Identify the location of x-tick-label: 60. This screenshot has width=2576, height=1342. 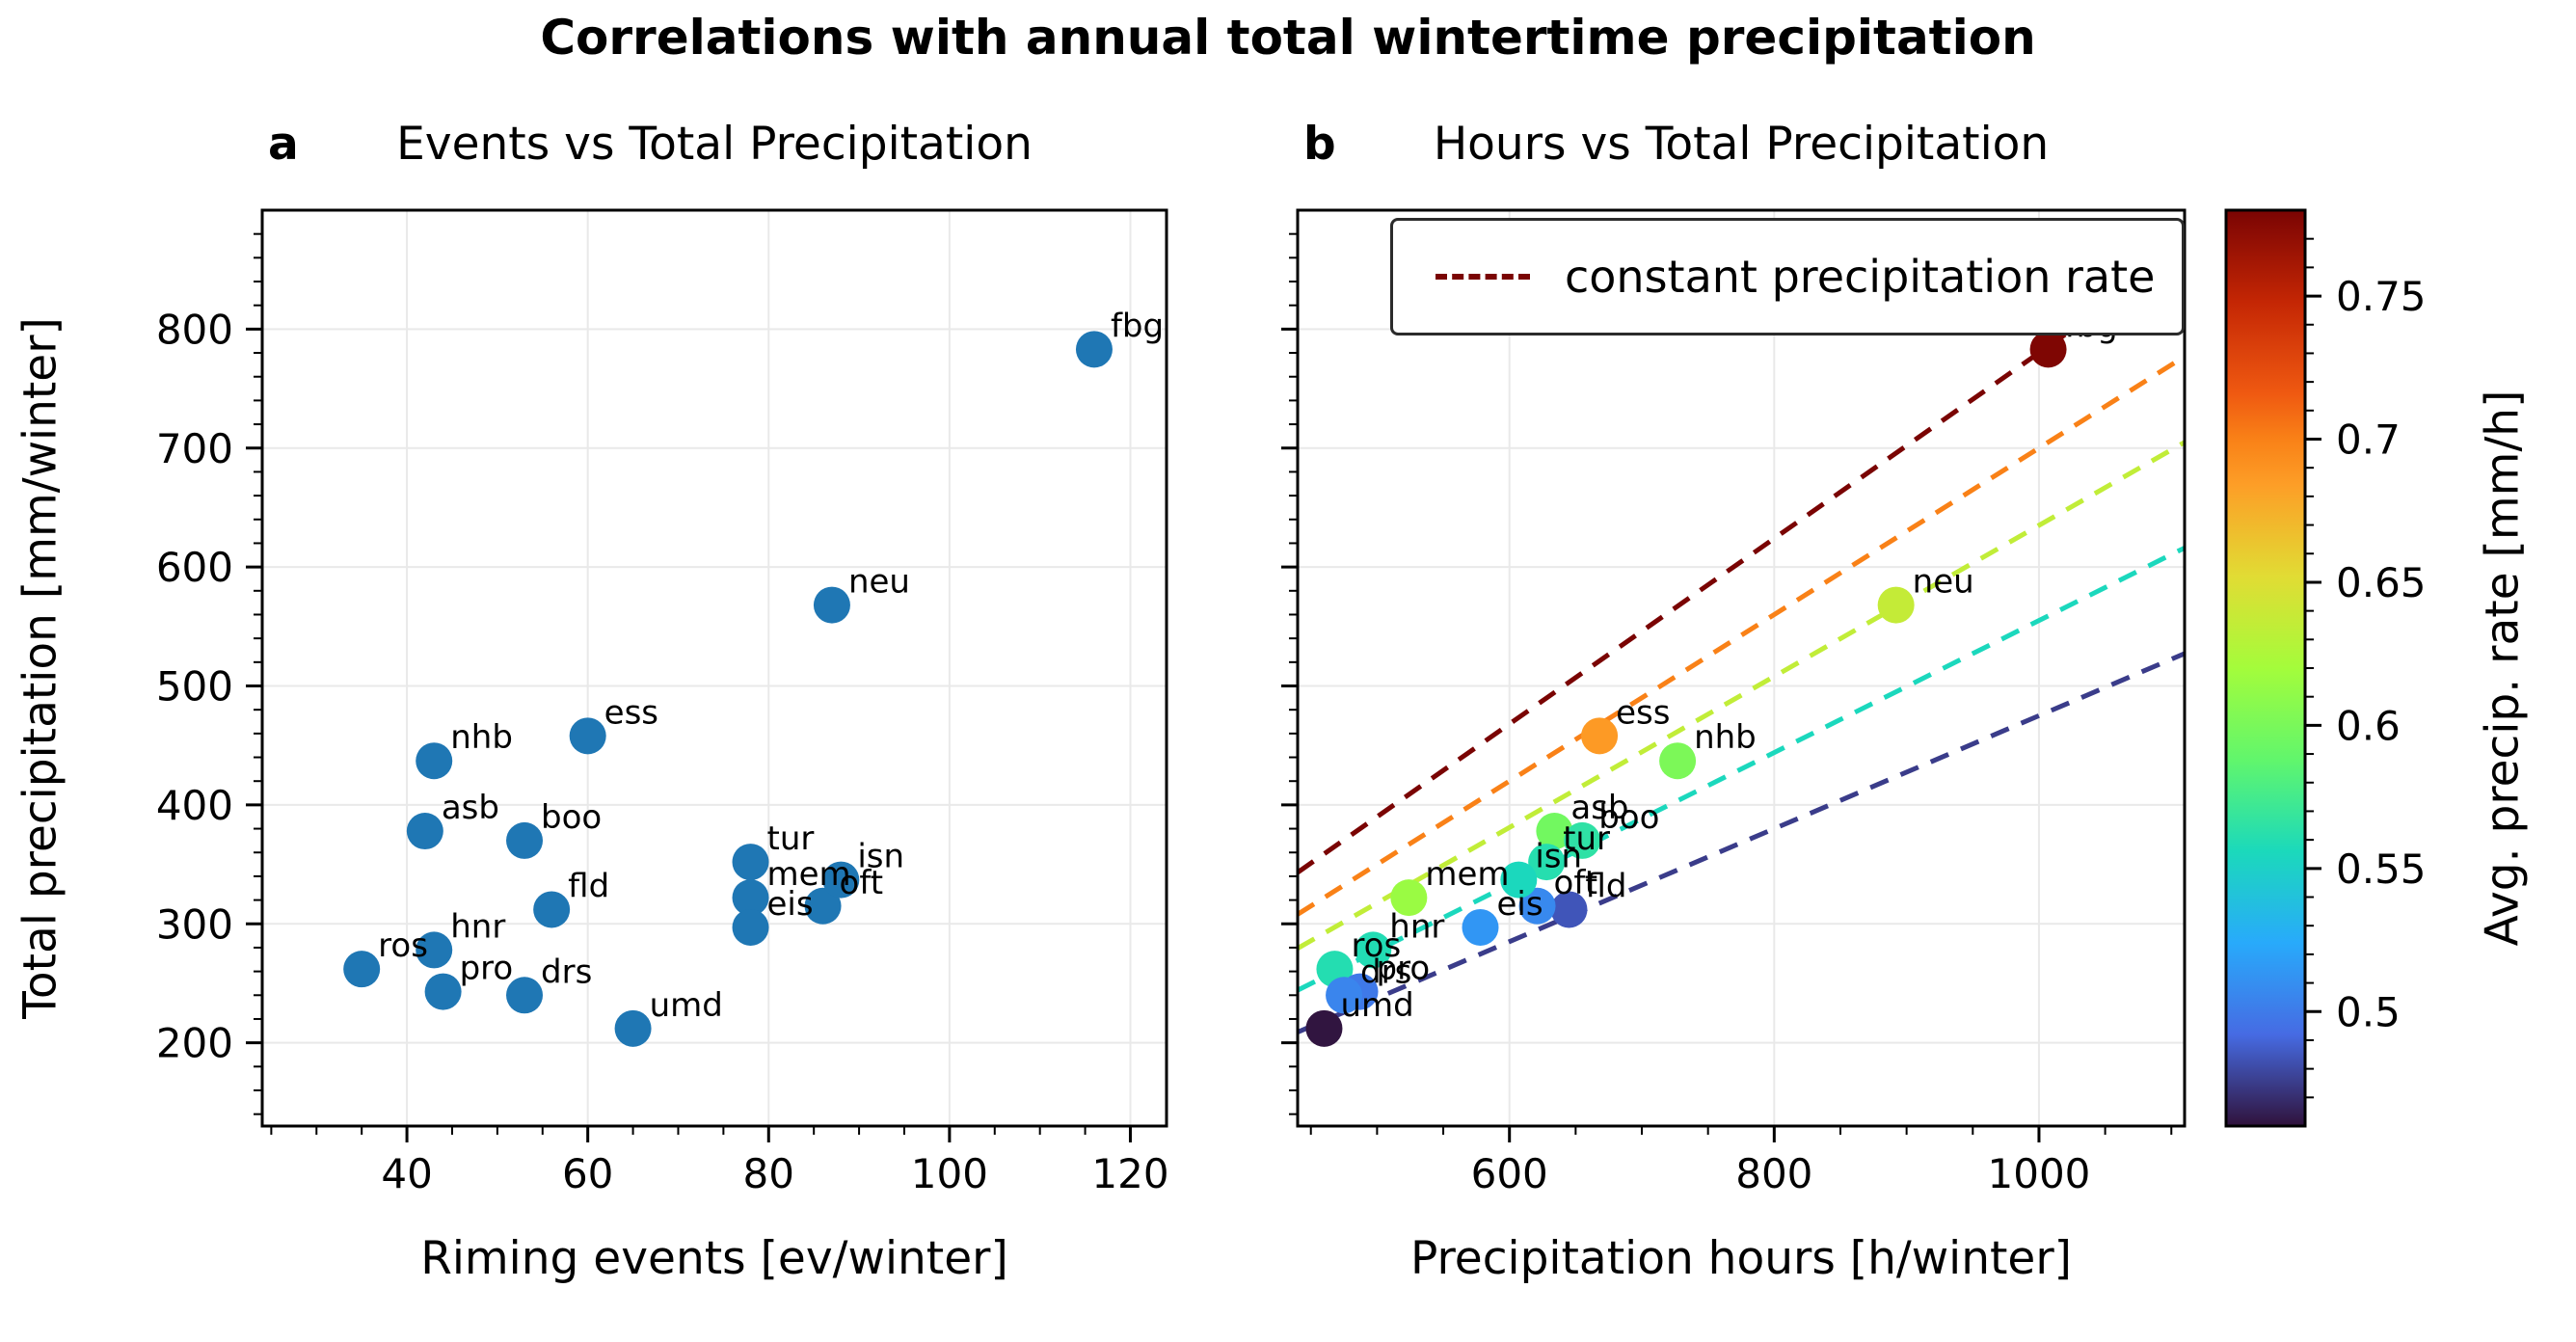
(587, 1174).